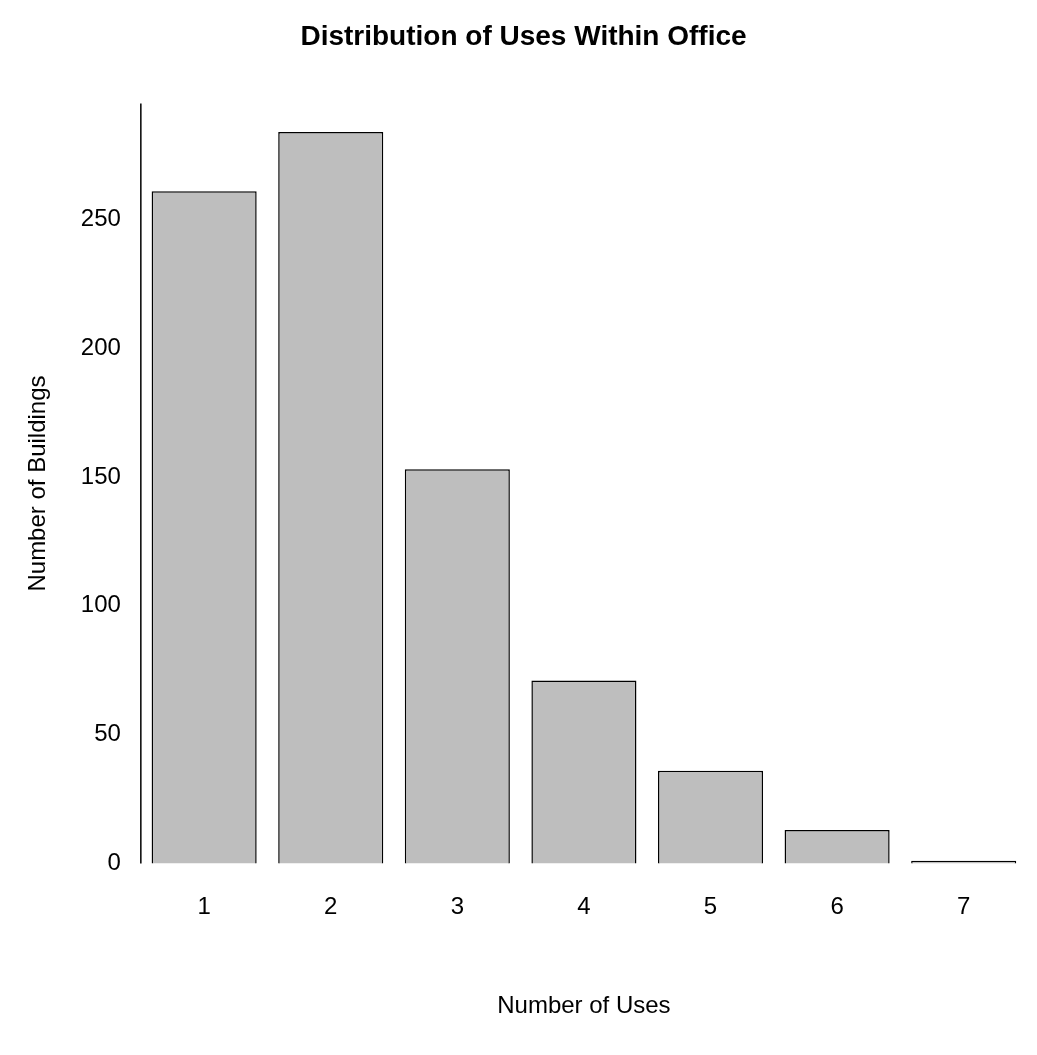  I want to click on y-tick-label: 100, so click(100, 604).